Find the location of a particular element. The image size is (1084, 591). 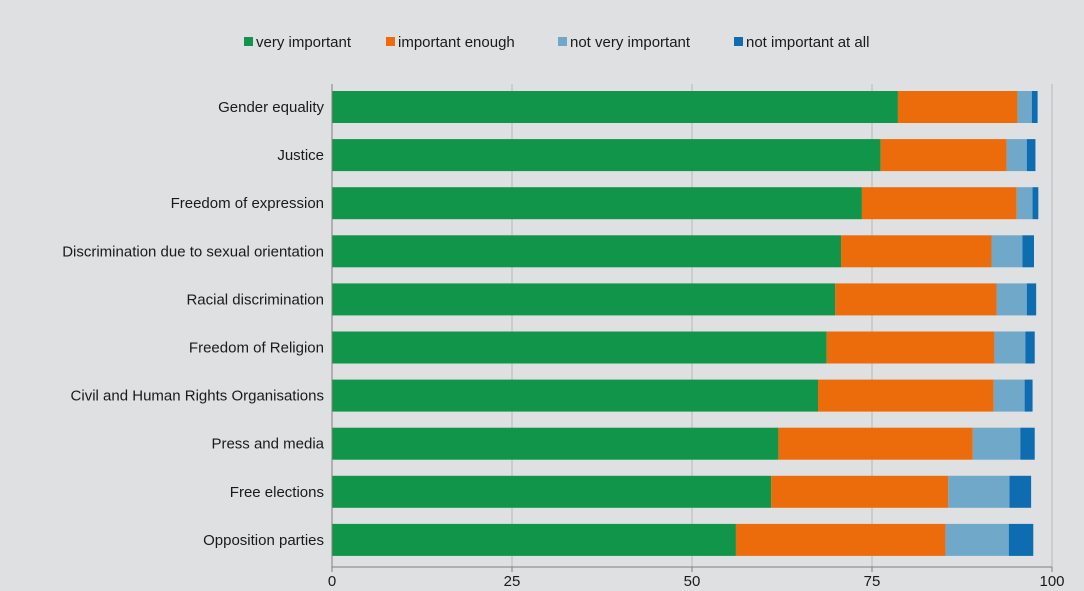

category-label: Freedom of expression is located at coordinates (247, 203).